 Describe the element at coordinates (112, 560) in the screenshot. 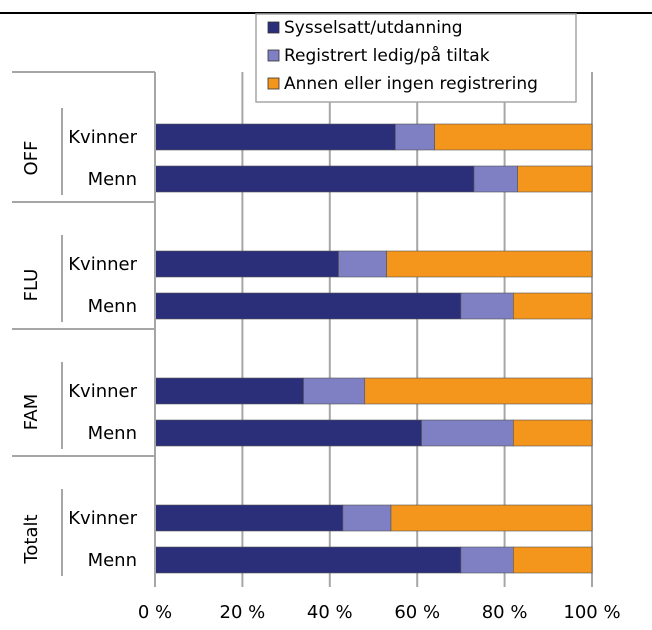

I see `y-tick-label-totalt-menn: Menn` at that location.